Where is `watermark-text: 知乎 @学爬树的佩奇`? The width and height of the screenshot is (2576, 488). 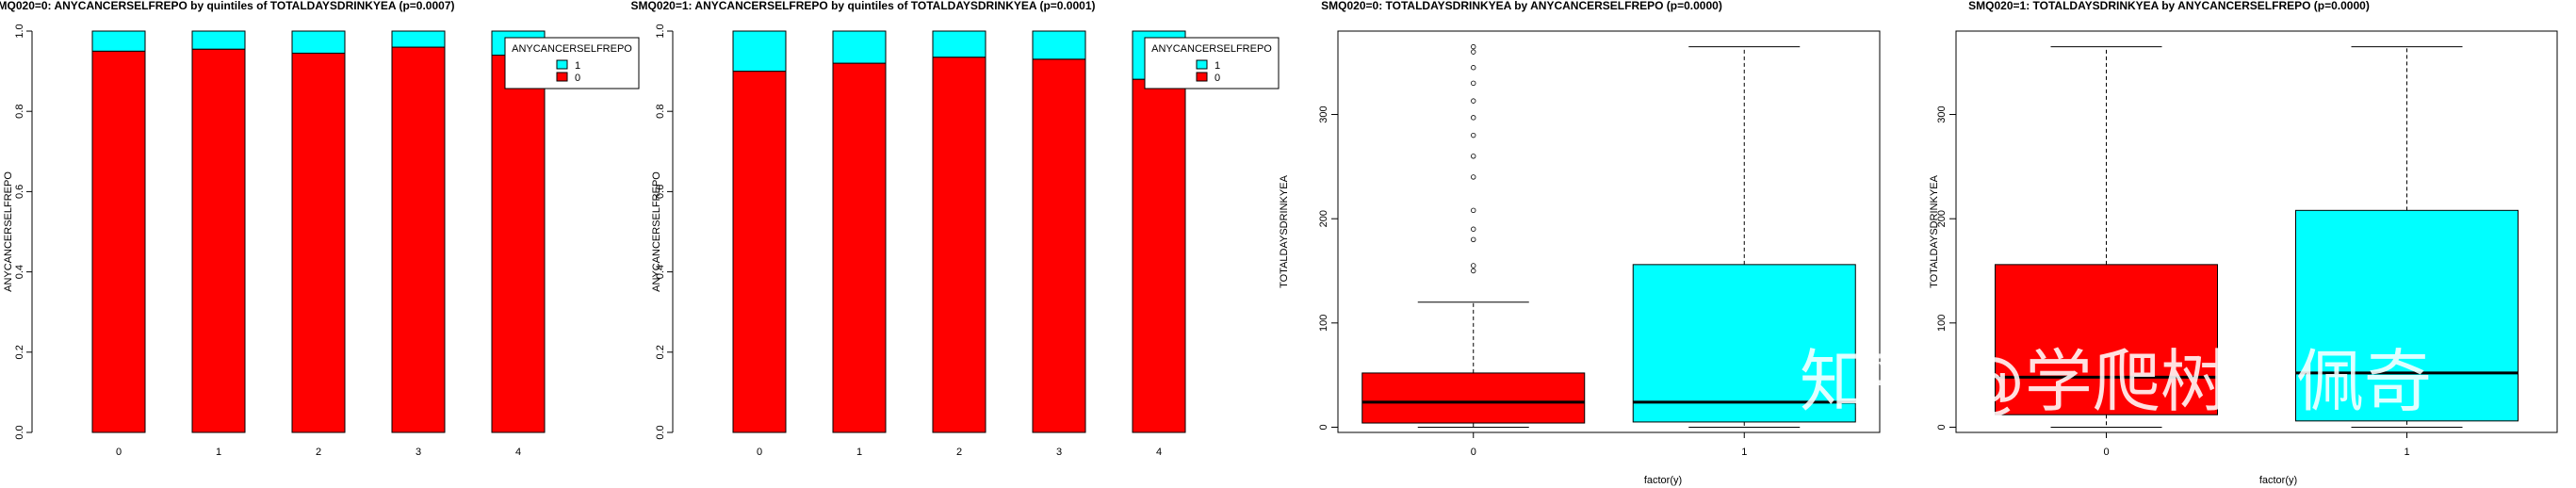 watermark-text: 知乎 @学爬树的佩奇 is located at coordinates (2116, 381).